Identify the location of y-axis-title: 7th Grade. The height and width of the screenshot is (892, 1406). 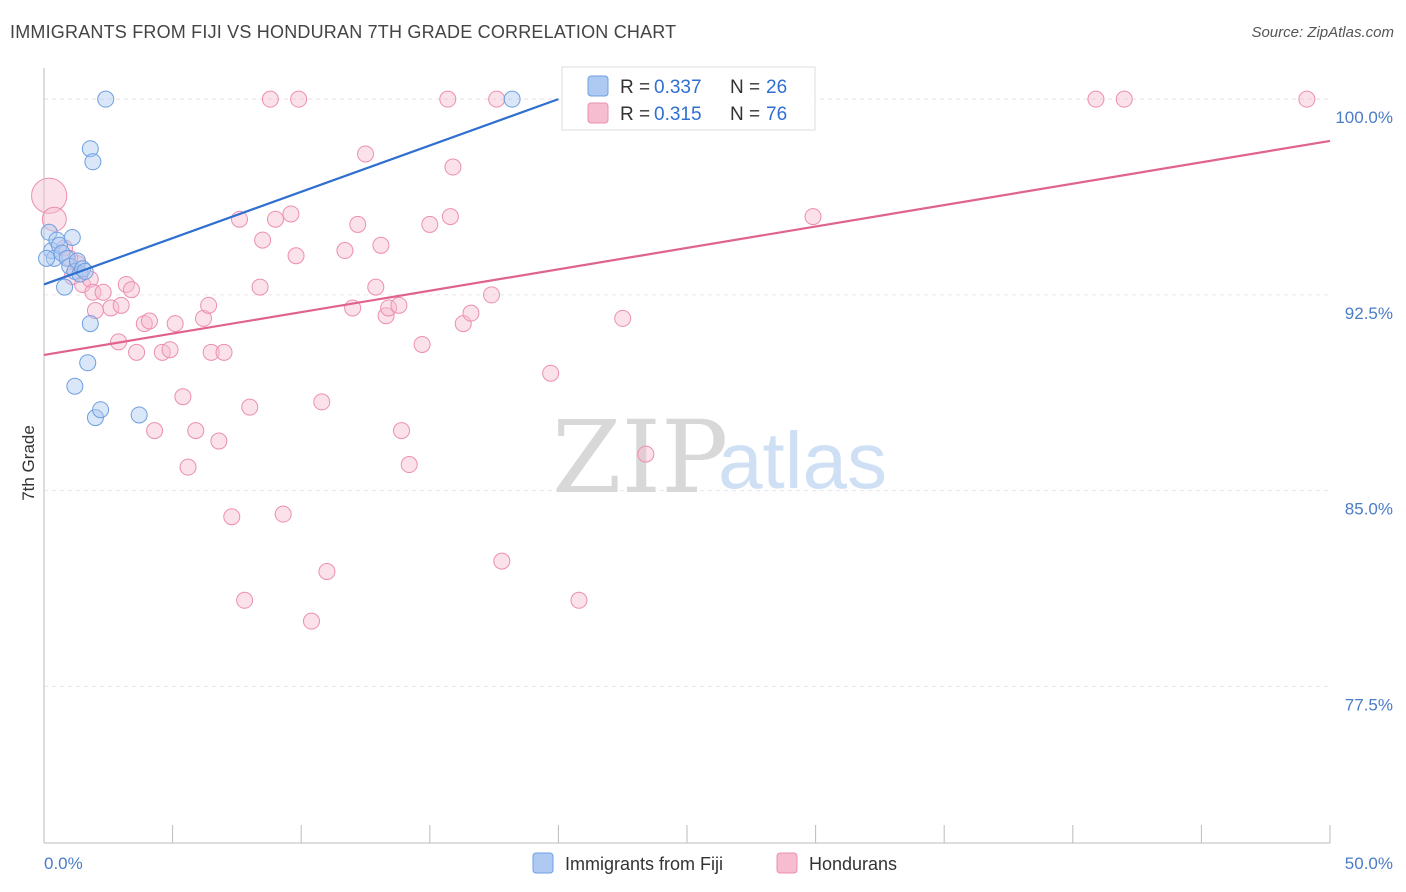
(28, 463).